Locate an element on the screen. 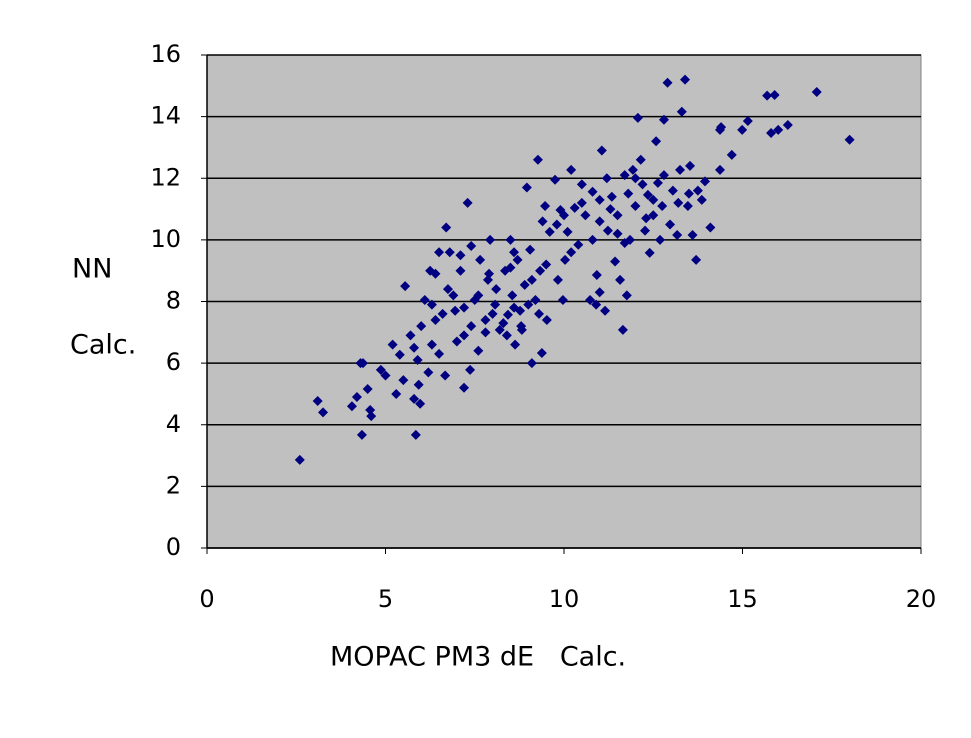  x-tick-label: 20 is located at coordinates (921, 599).